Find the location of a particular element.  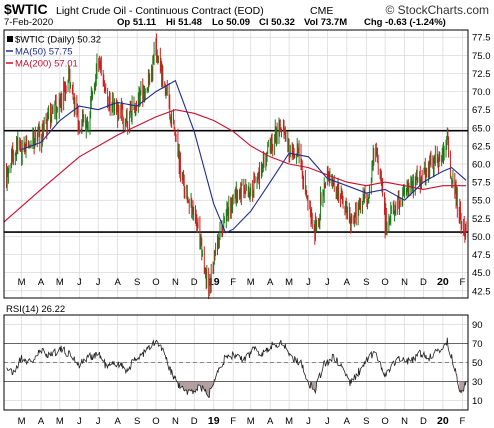

y-tick-label: 52.5 is located at coordinates (481, 219).